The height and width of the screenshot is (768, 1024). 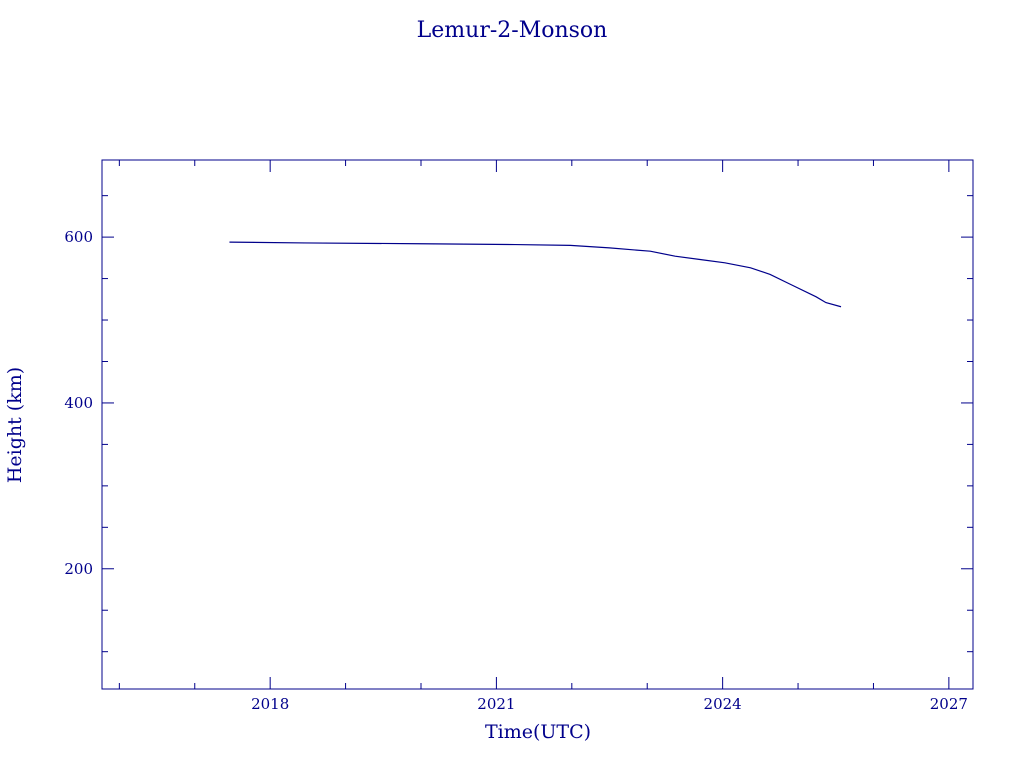 I want to click on chart-title: Lemur-2-Monson, so click(x=512, y=30).